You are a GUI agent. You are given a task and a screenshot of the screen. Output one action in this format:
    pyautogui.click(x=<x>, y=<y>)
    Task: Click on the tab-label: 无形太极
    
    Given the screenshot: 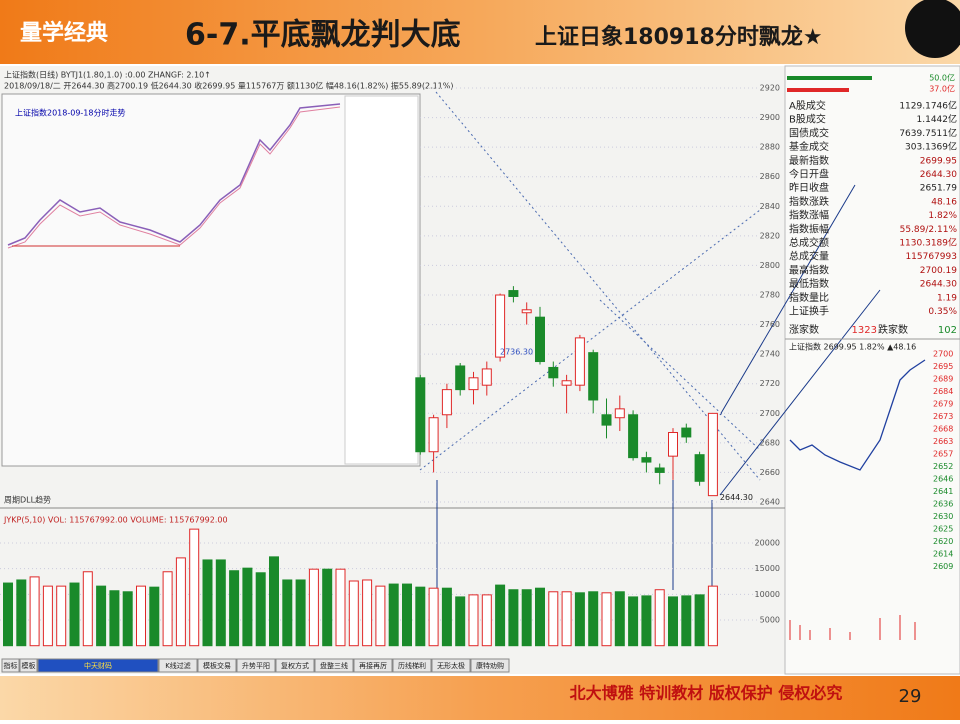 What is the action you would take?
    pyautogui.click(x=451, y=665)
    